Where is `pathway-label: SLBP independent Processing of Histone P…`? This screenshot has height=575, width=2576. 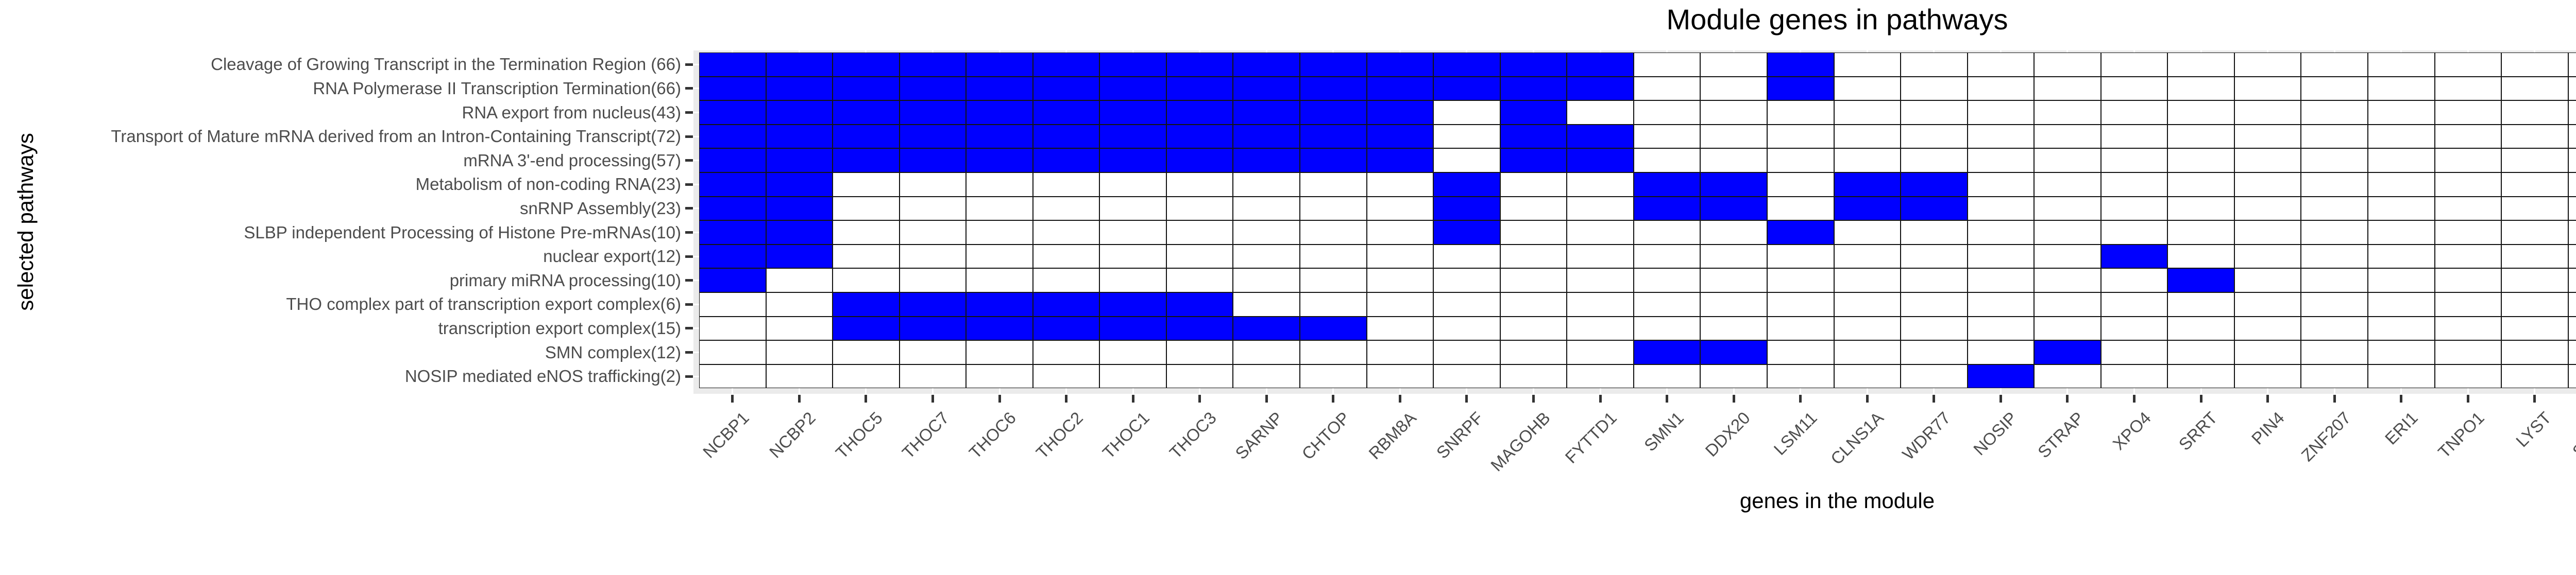 pathway-label: SLBP independent Processing of Histone P… is located at coordinates (462, 232).